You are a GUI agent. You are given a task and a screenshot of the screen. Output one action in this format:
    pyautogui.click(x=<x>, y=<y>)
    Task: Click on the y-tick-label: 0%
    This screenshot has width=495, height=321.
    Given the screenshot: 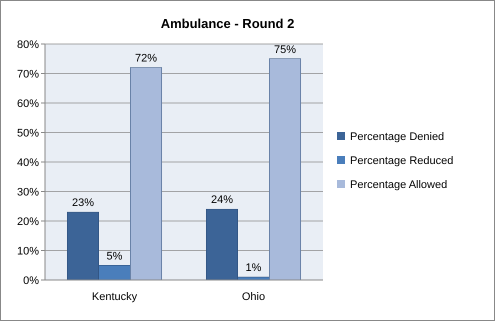 What is the action you would take?
    pyautogui.click(x=31, y=280)
    